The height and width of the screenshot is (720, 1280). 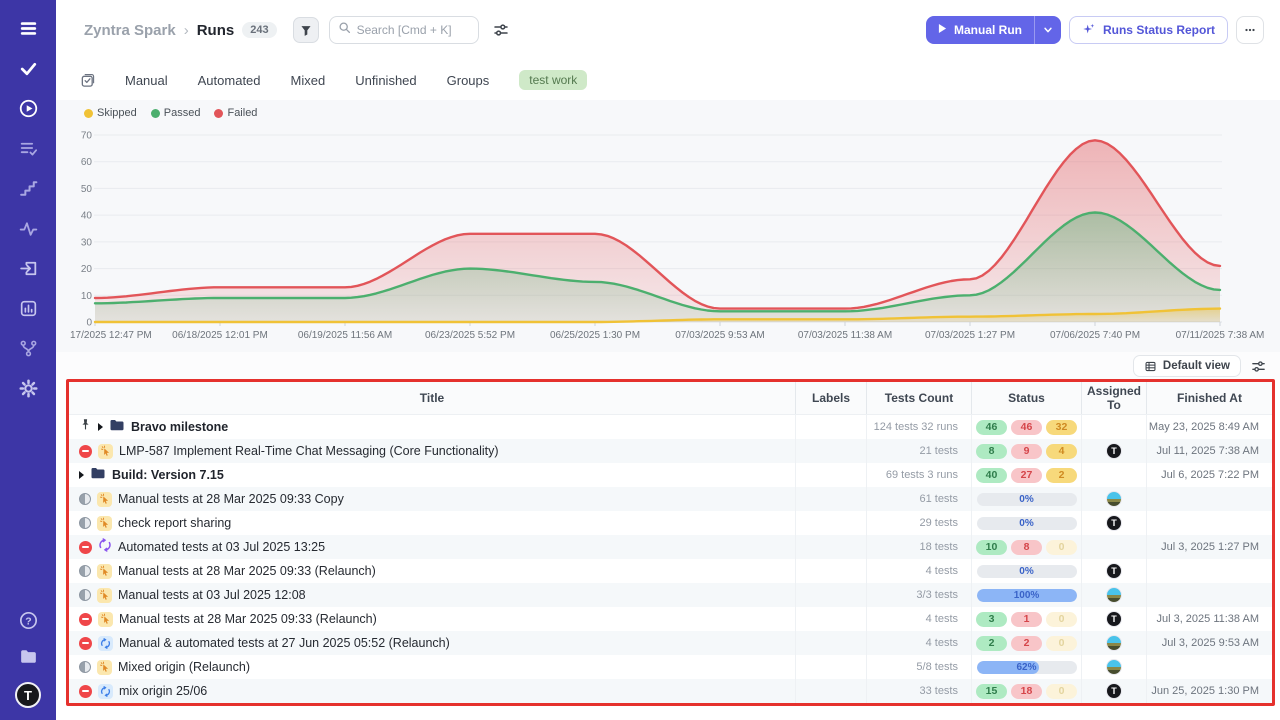 What do you see at coordinates (231, 499) in the screenshot?
I see `run-title: Manual tests at 28 Mar 2025 09:33 Copy` at bounding box center [231, 499].